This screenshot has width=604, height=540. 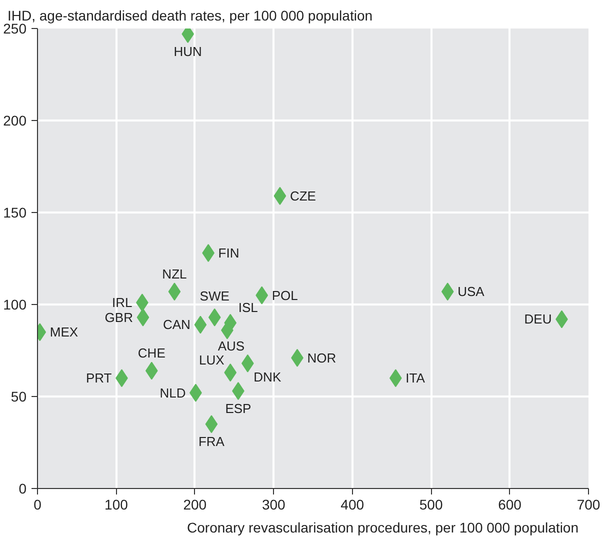 What do you see at coordinates (416, 378) in the screenshot?
I see `annotation: ITA` at bounding box center [416, 378].